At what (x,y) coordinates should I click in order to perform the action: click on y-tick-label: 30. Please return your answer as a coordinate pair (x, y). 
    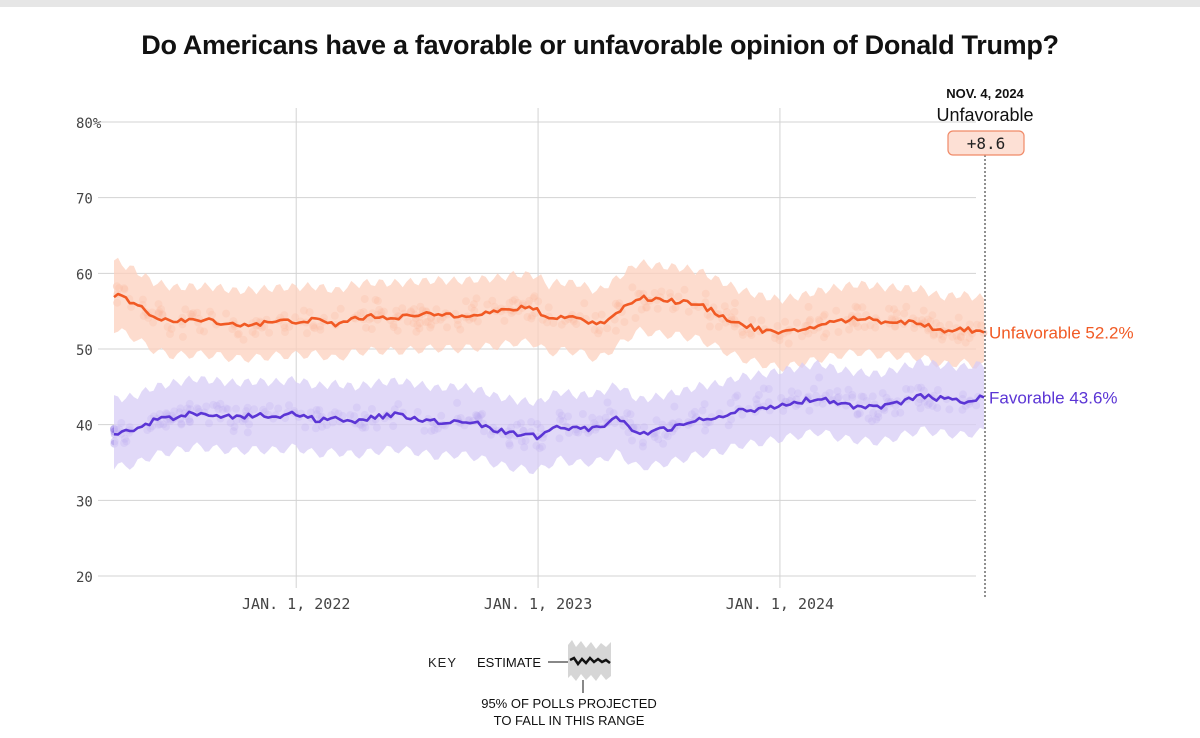
    Looking at the image, I should click on (84, 502).